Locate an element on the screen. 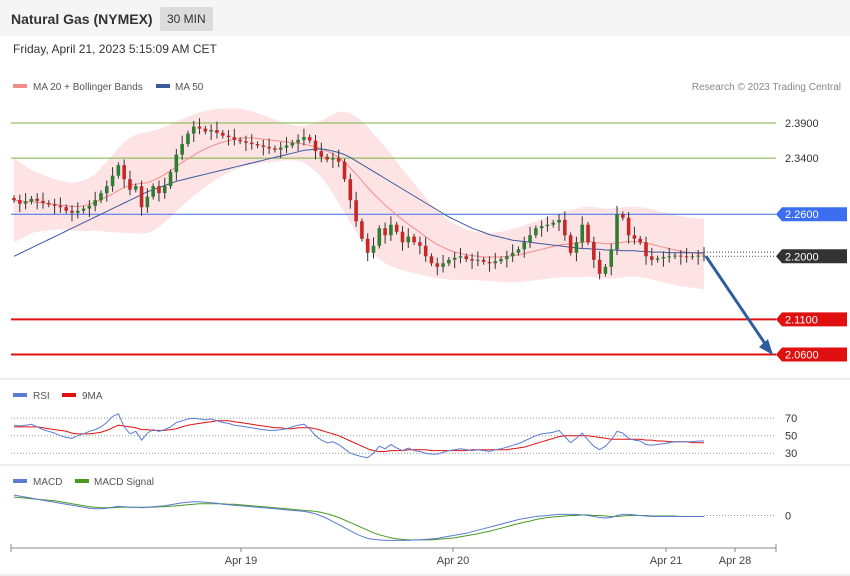  time-axis: Apr 19 Apr 20 Apr 21 Apr 28 is located at coordinates (393, 555).